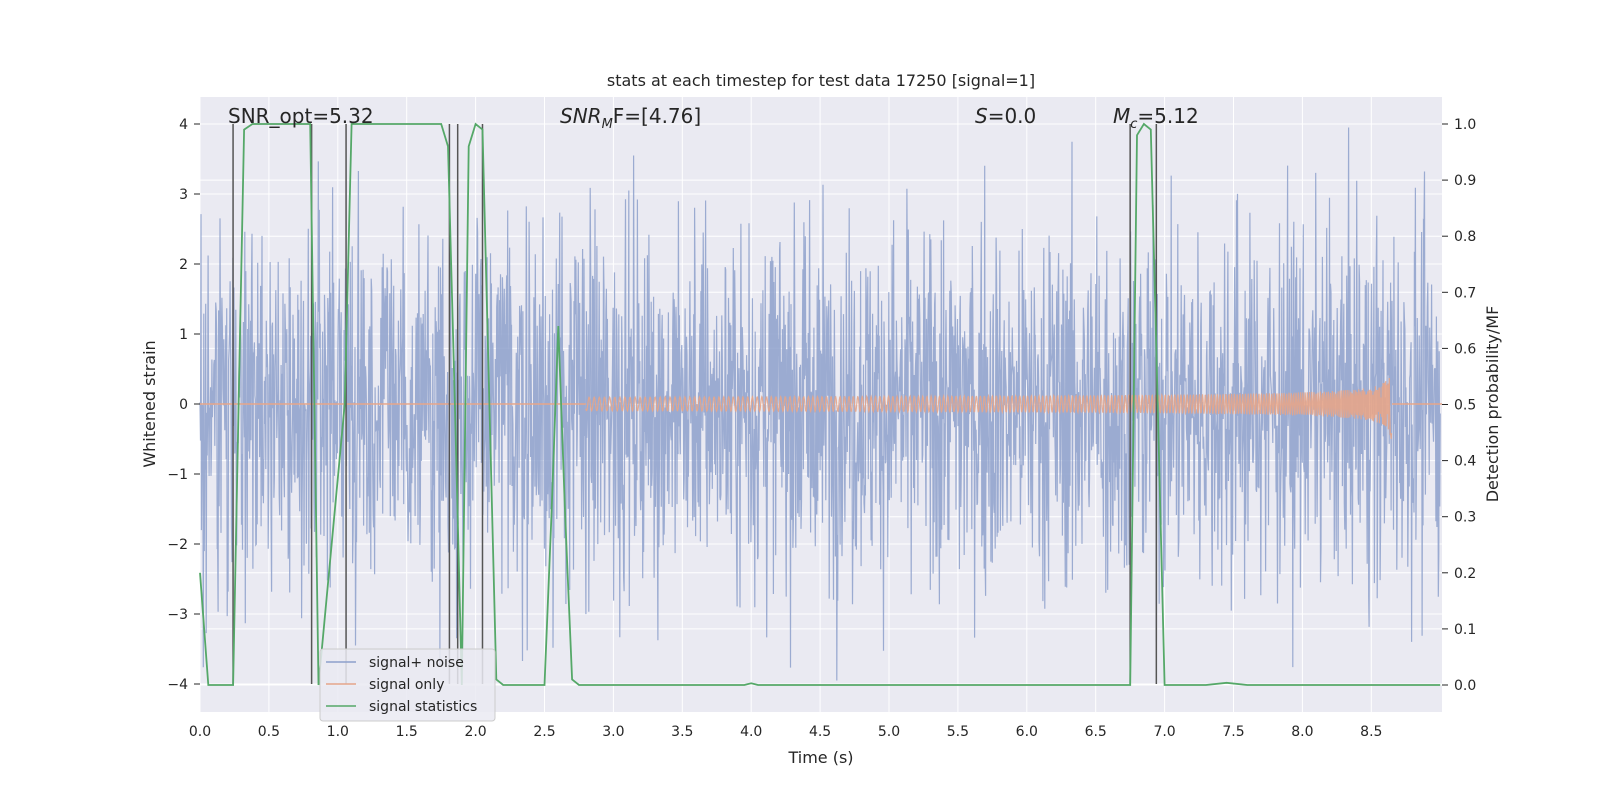 This screenshot has height=800, width=1600. What do you see at coordinates (1121, 116) in the screenshot?
I see `mc-name: M` at bounding box center [1121, 116].